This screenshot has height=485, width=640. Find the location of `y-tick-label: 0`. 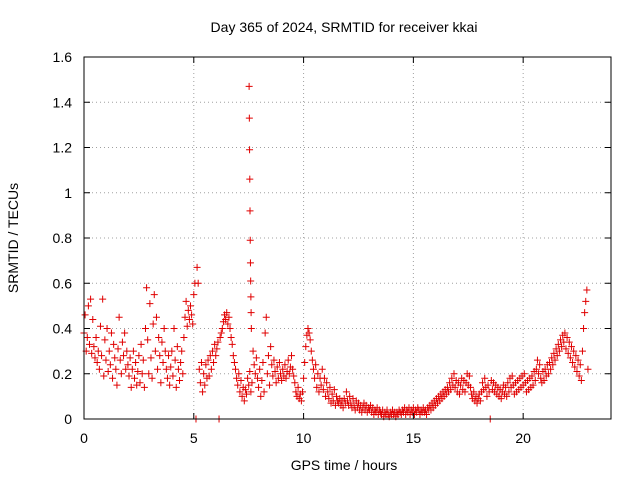

y-tick-label: 0 is located at coordinates (68, 419).